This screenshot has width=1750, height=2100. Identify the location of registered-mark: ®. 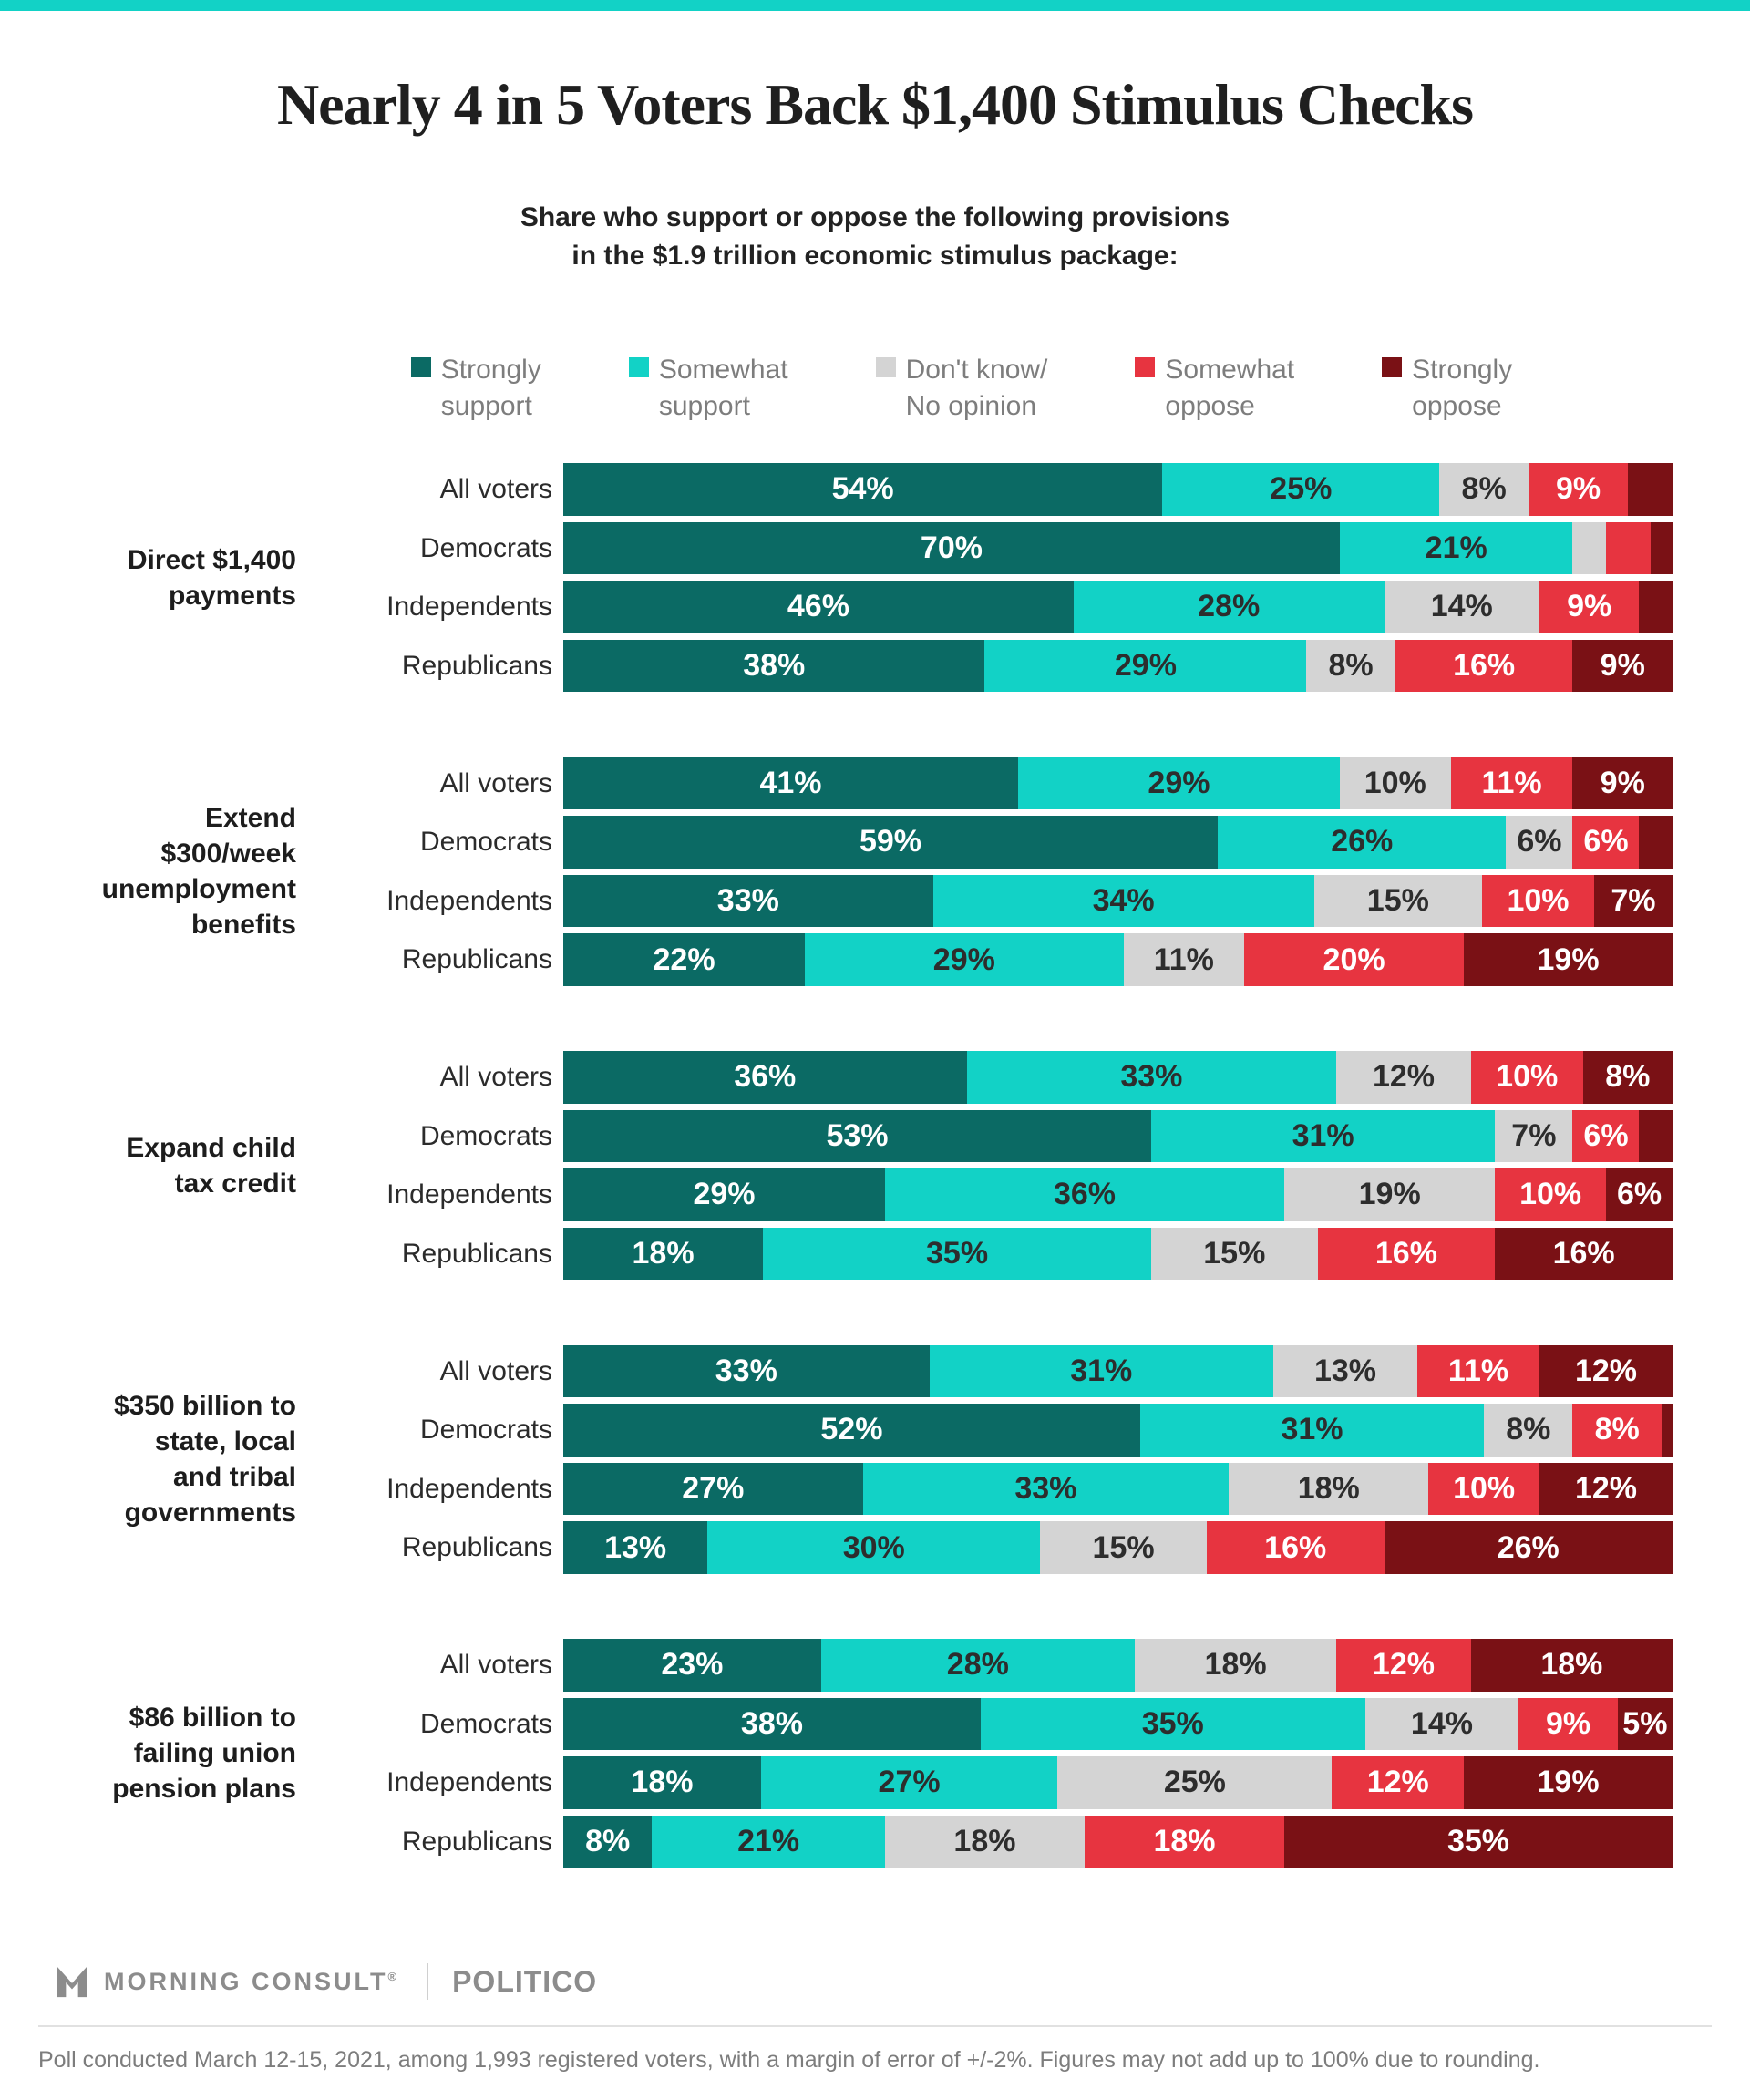
(394, 1976).